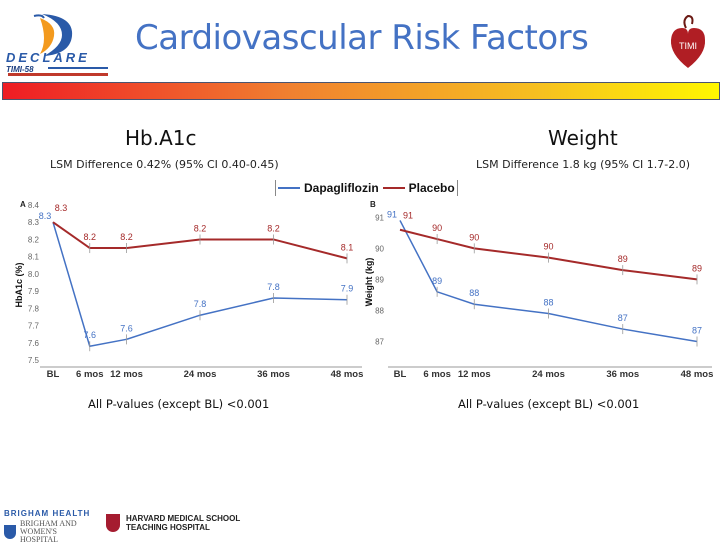 Image resolution: width=720 pixels, height=544 pixels. Describe the element at coordinates (53, 374) in the screenshot. I see `chart0-x-tick-label: BL` at that location.